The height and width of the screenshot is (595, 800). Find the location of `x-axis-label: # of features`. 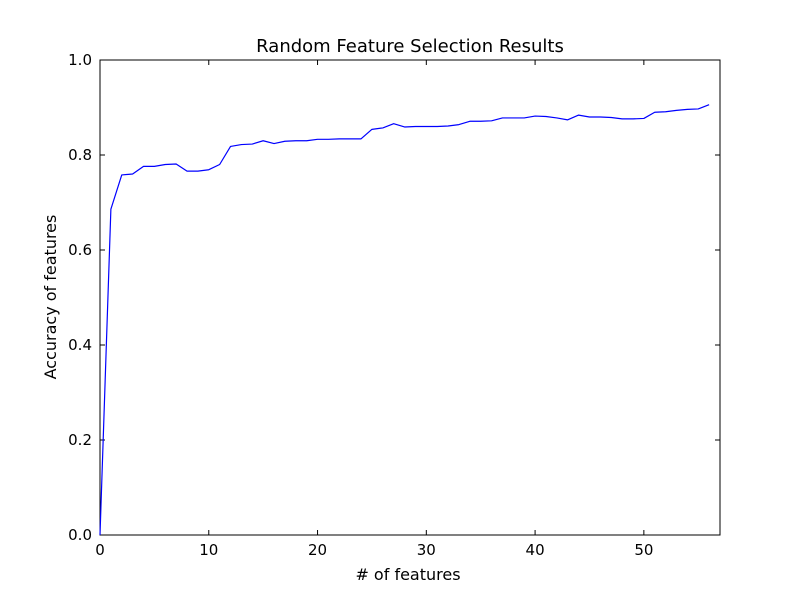

x-axis-label: # of features is located at coordinates (407, 574).